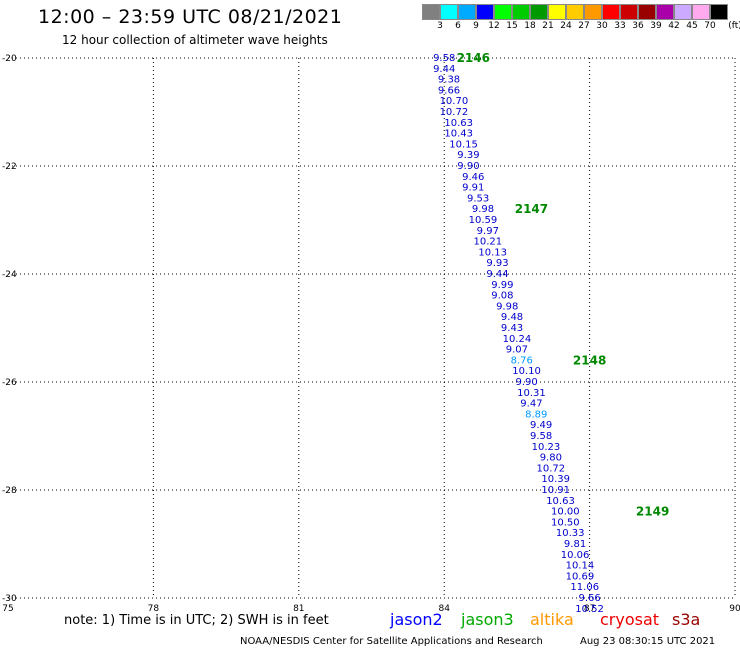  I want to click on satellite-legend-item: jason2, so click(416, 619).